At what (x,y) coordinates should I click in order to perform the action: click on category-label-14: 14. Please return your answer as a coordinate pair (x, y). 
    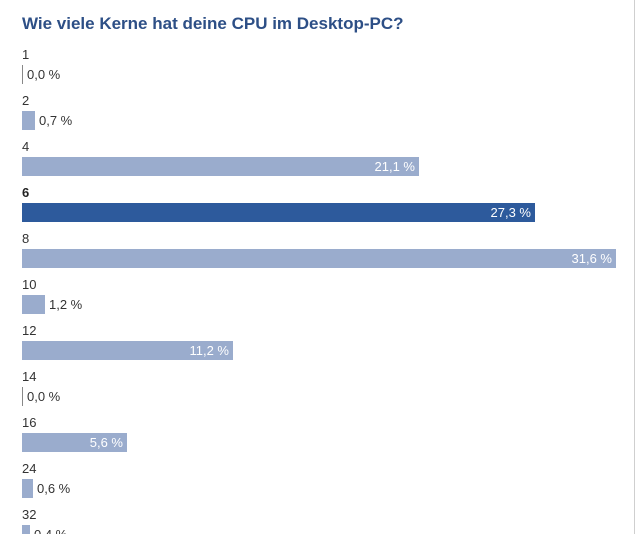
    Looking at the image, I should click on (29, 376).